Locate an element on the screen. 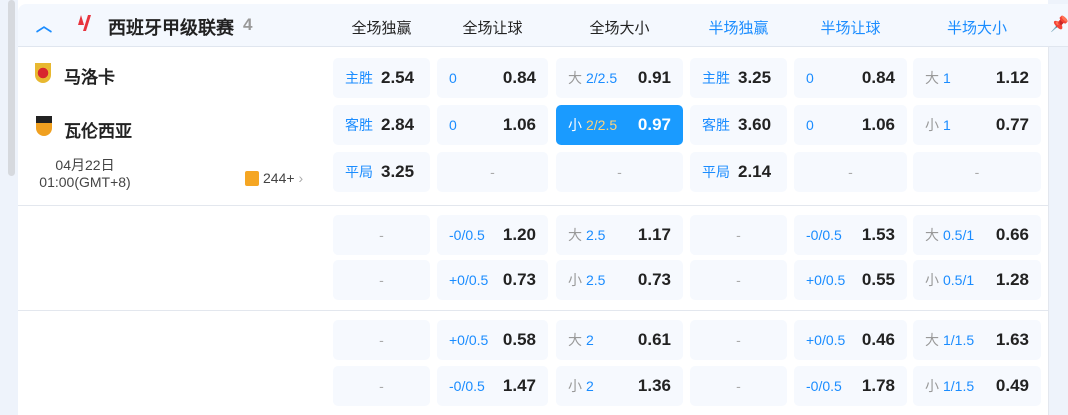 This screenshot has width=1068, height=415. odds-line: 2/2.5 is located at coordinates (602, 78).